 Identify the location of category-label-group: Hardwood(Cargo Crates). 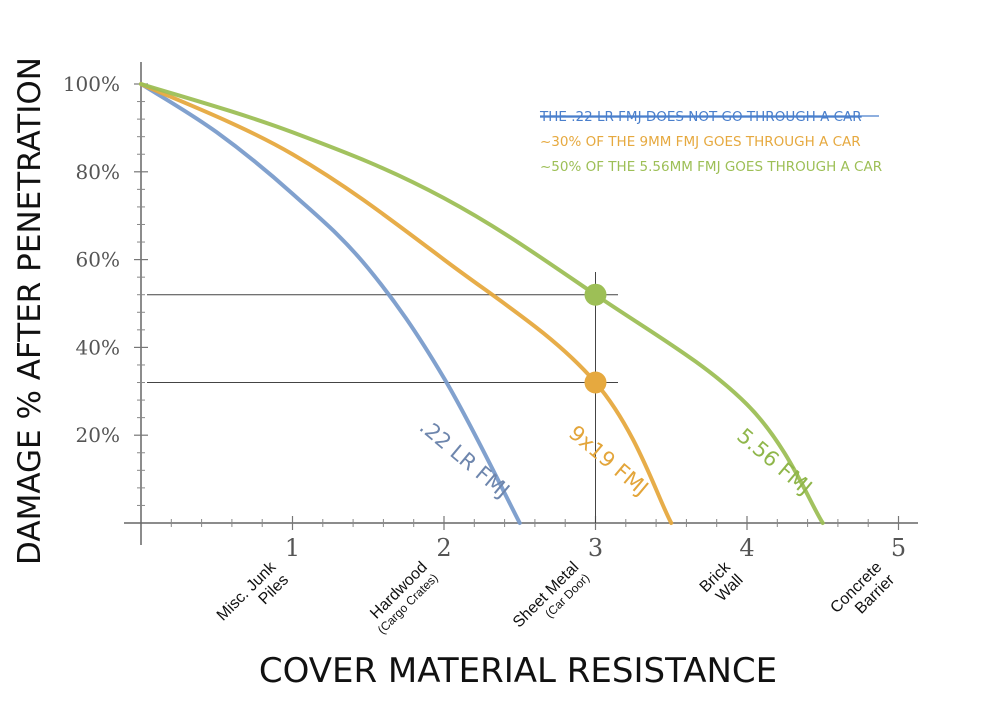
(403, 598).